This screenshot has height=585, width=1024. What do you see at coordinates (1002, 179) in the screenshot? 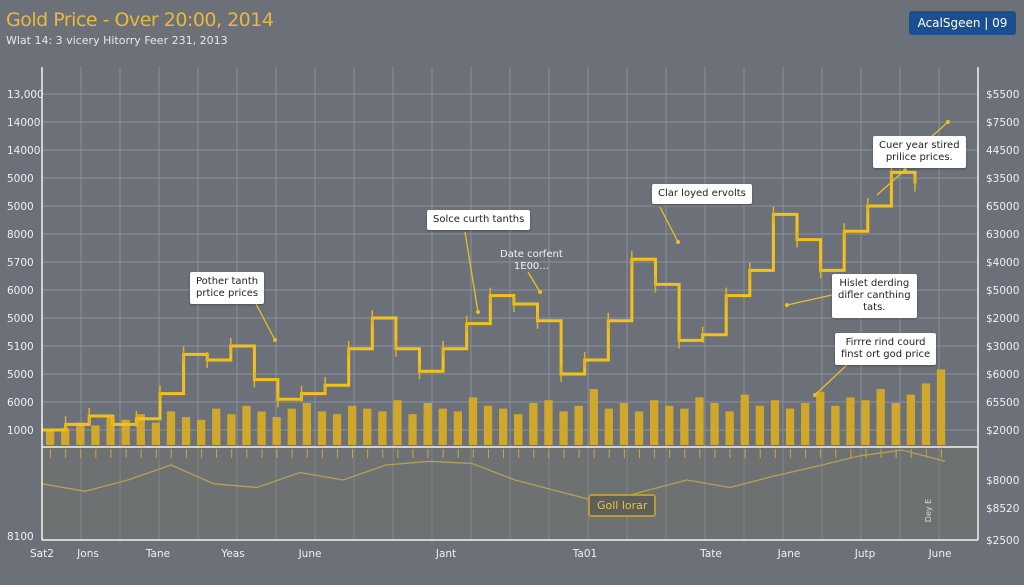
I see `y-tick-label-right: $3500` at bounding box center [1002, 179].